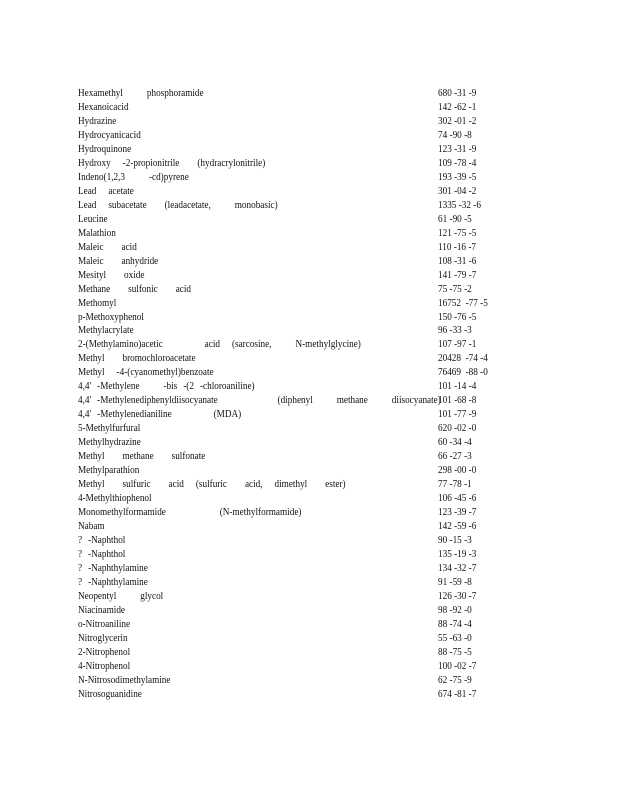 The image size is (618, 800). I want to click on list-item: Methane sulfonic acid 75 -75 -2, so click(308, 290).